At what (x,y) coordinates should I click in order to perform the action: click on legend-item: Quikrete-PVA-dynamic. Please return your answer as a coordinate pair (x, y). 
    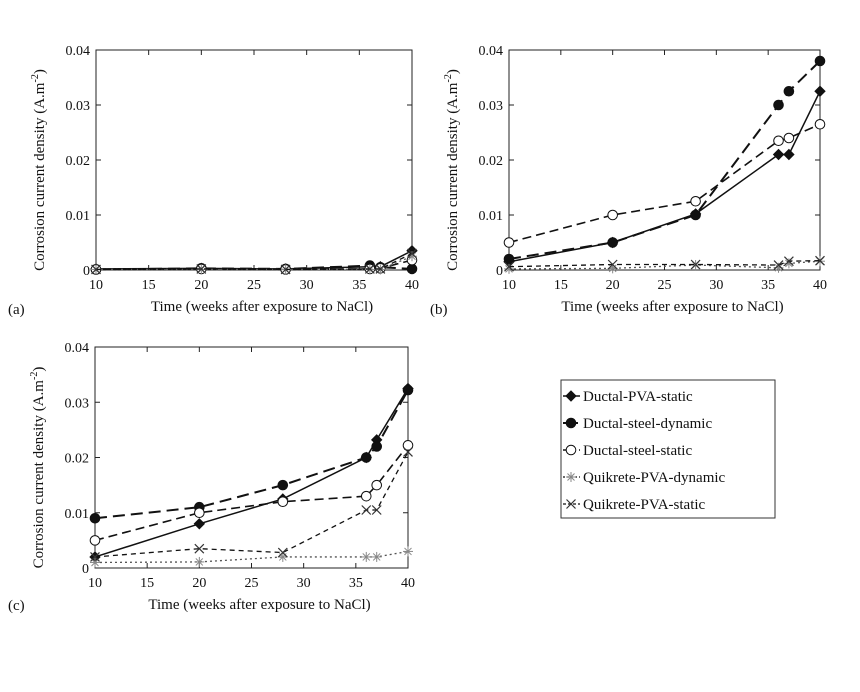
    Looking at the image, I should click on (644, 478).